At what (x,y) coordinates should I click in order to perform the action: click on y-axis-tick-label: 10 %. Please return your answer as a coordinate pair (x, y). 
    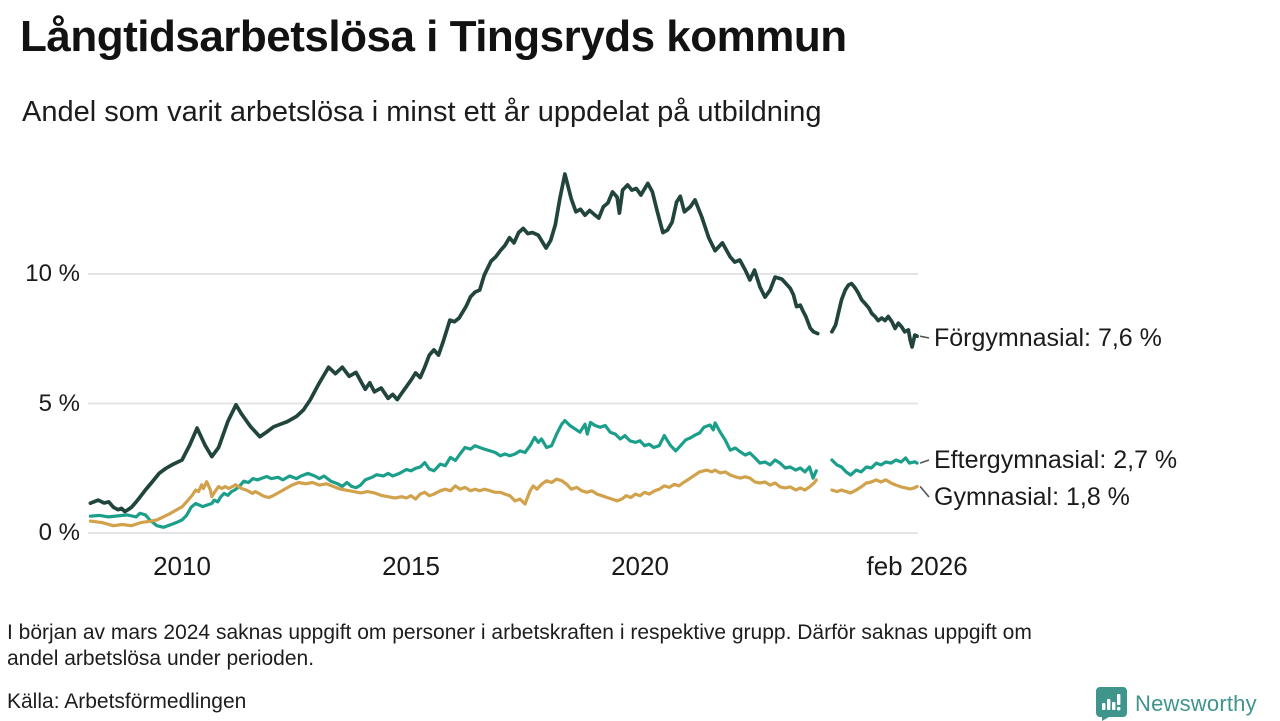
    Looking at the image, I should click on (52, 273).